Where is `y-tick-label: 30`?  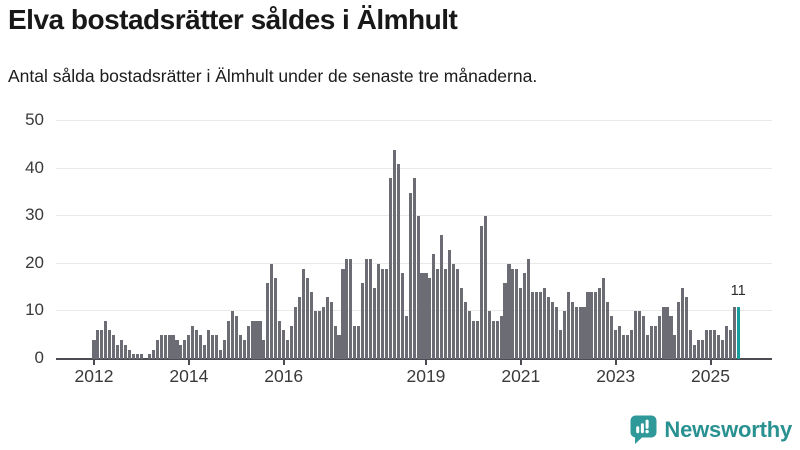 y-tick-label: 30 is located at coordinates (34, 215).